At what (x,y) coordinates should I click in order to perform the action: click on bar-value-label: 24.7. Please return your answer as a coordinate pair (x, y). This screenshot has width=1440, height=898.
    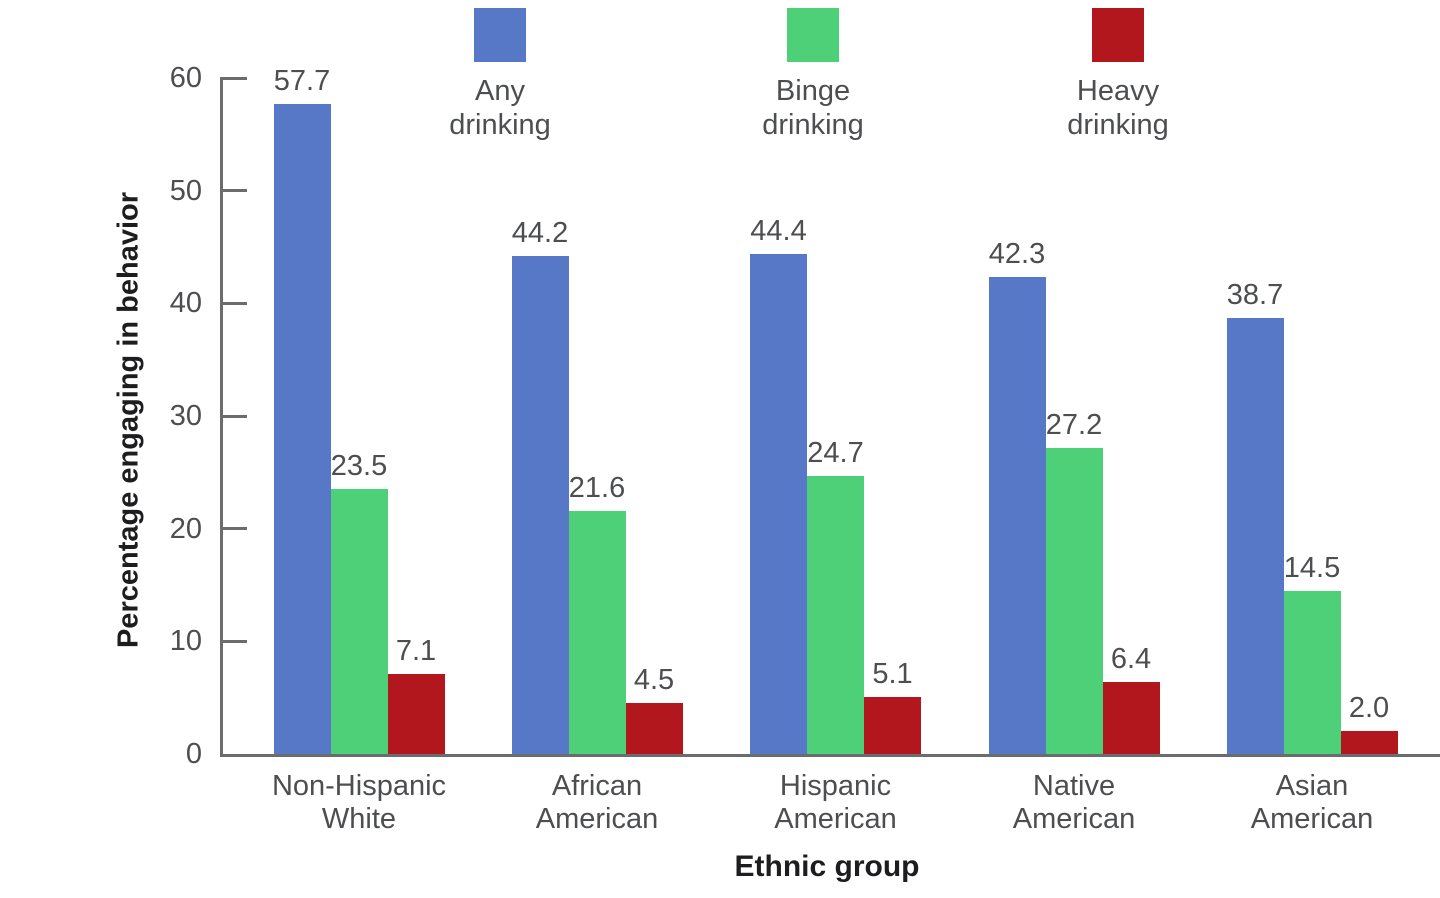
    Looking at the image, I should click on (835, 452).